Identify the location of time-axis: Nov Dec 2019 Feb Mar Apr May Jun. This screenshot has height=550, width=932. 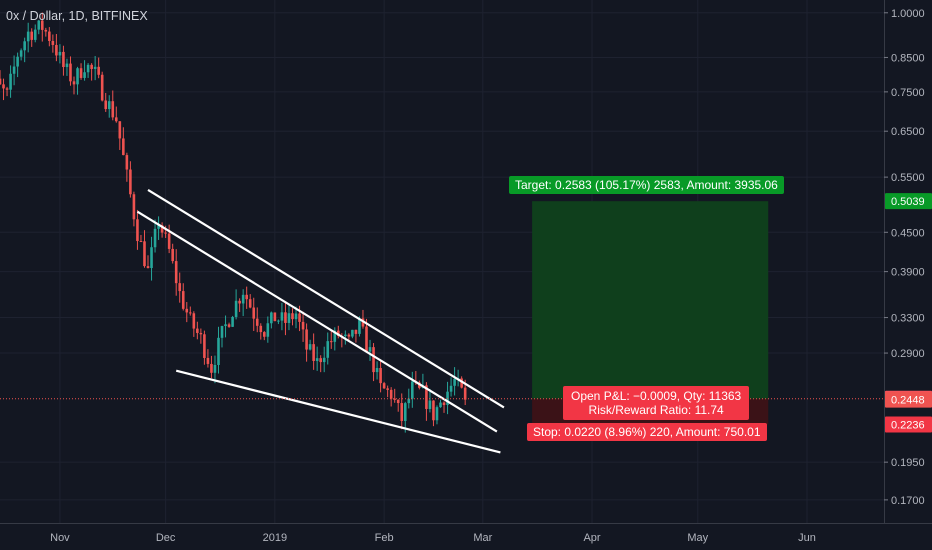
(466, 536).